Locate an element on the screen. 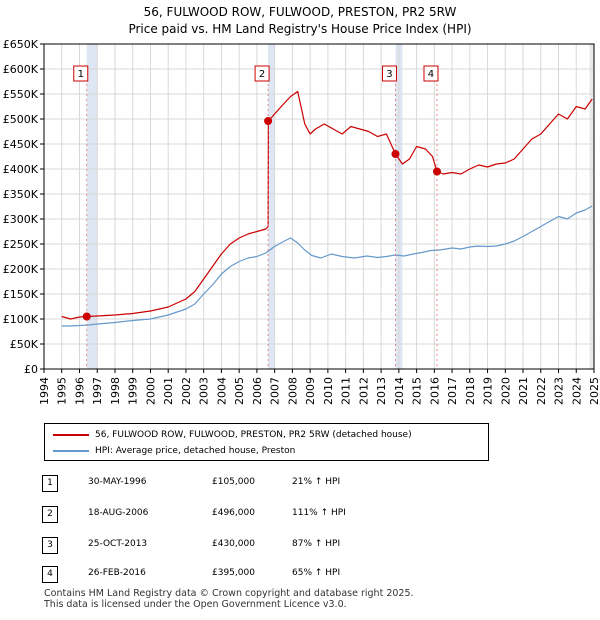 This screenshot has width=600, height=620. y-tick-label: £300K is located at coordinates (21, 219).